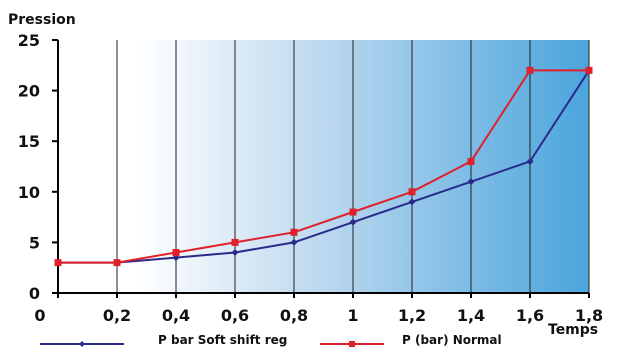  I want to click on legend: P bar Soft shift reg P (bar) Normal, so click(271, 340).